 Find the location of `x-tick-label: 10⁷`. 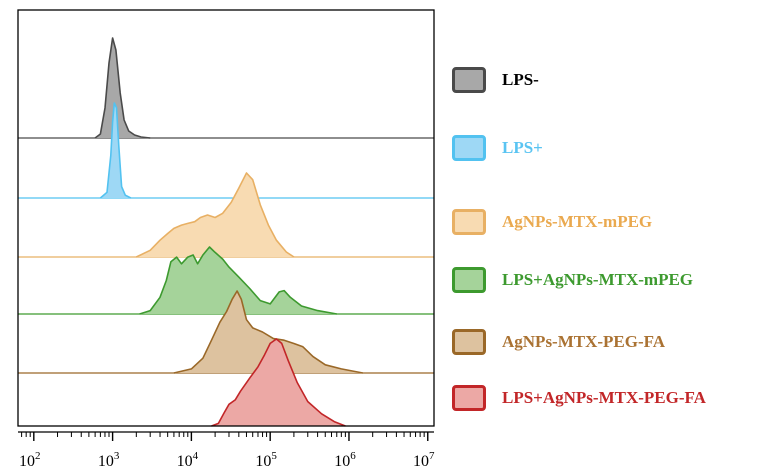

x-tick-label: 10⁷ is located at coordinates (424, 460).